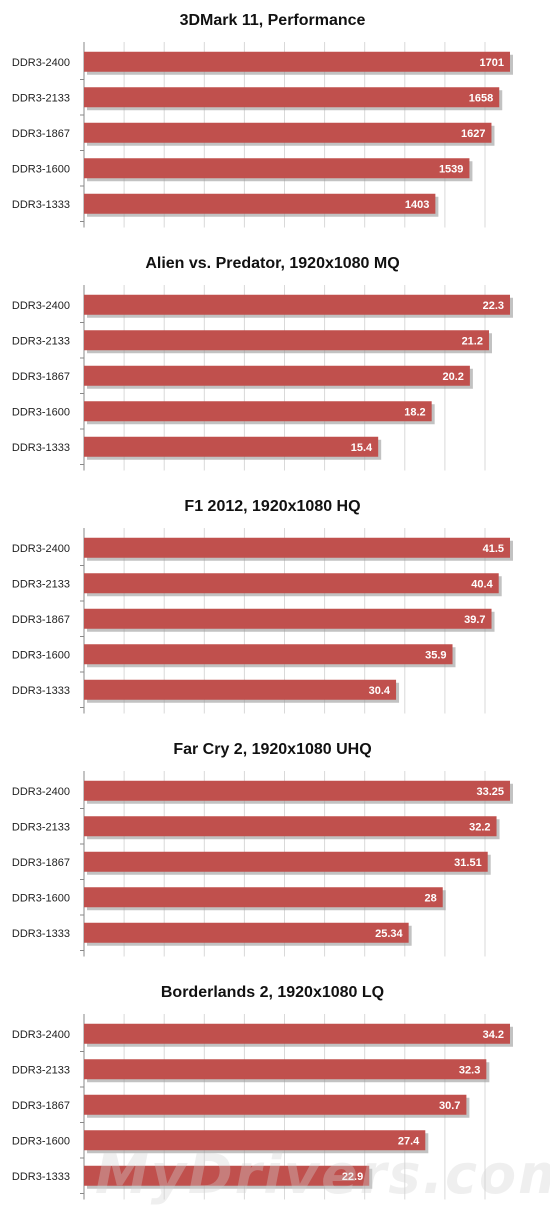 The height and width of the screenshot is (1215, 550). What do you see at coordinates (472, 341) in the screenshot?
I see `value-label: 21.2` at bounding box center [472, 341].